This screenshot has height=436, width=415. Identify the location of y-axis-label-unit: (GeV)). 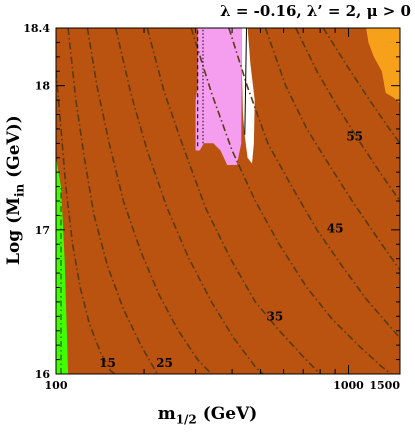
(14, 149).